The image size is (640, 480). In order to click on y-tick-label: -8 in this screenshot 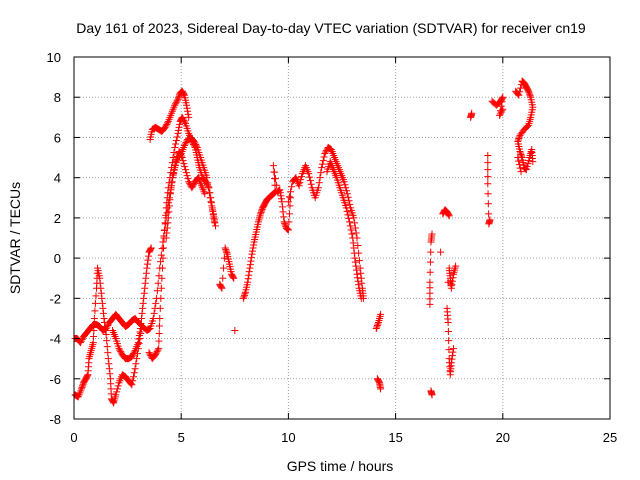, I will do `click(55, 419)`.